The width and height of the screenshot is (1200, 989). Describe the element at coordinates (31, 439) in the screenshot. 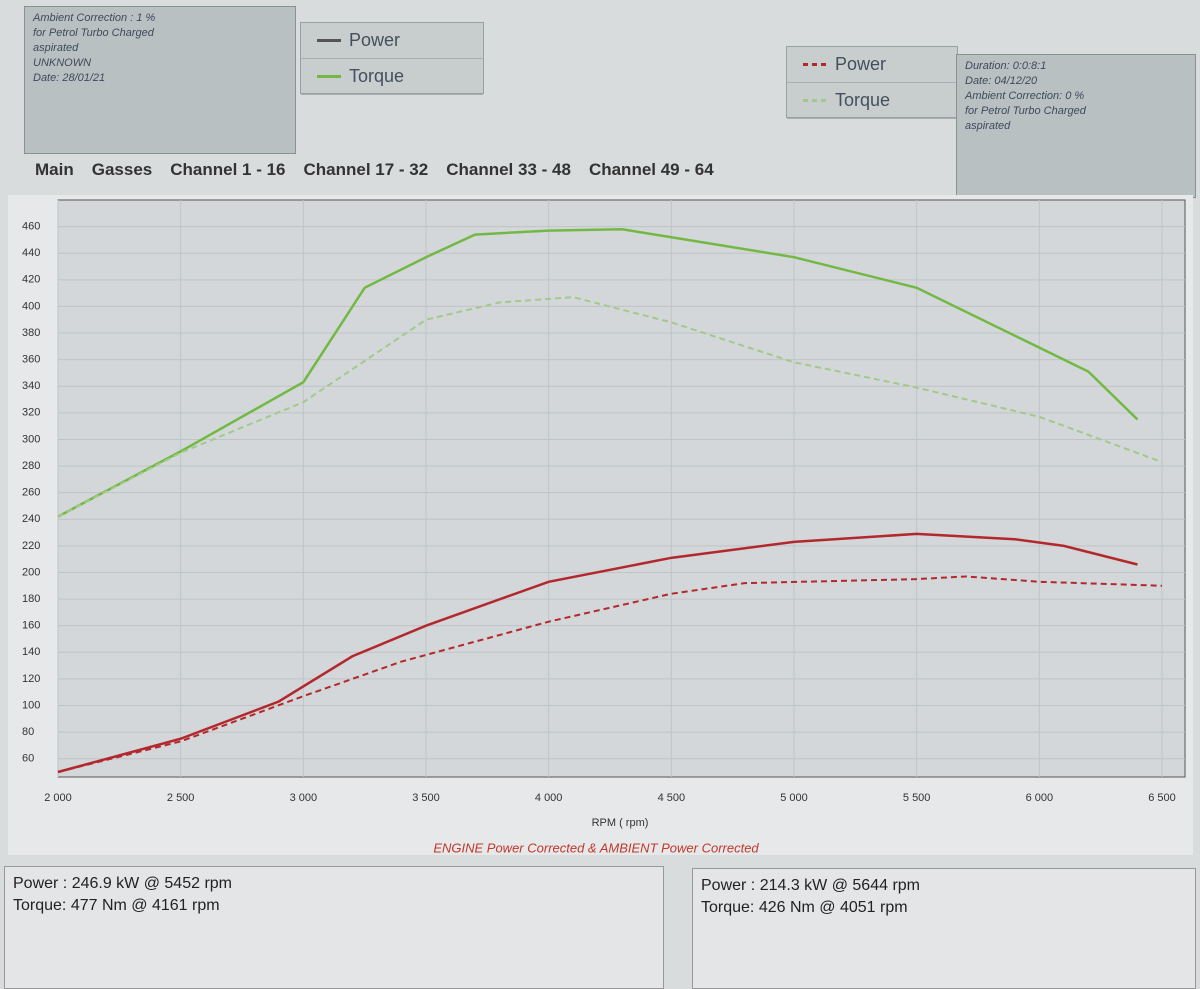

I see `y-tick-label: 300` at that location.